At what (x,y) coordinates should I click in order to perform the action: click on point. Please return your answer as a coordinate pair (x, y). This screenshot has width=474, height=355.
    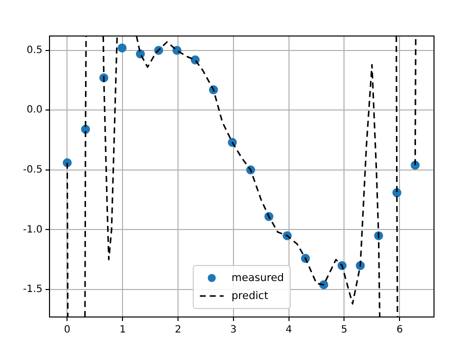
    Looking at the image, I should click on (122, 47).